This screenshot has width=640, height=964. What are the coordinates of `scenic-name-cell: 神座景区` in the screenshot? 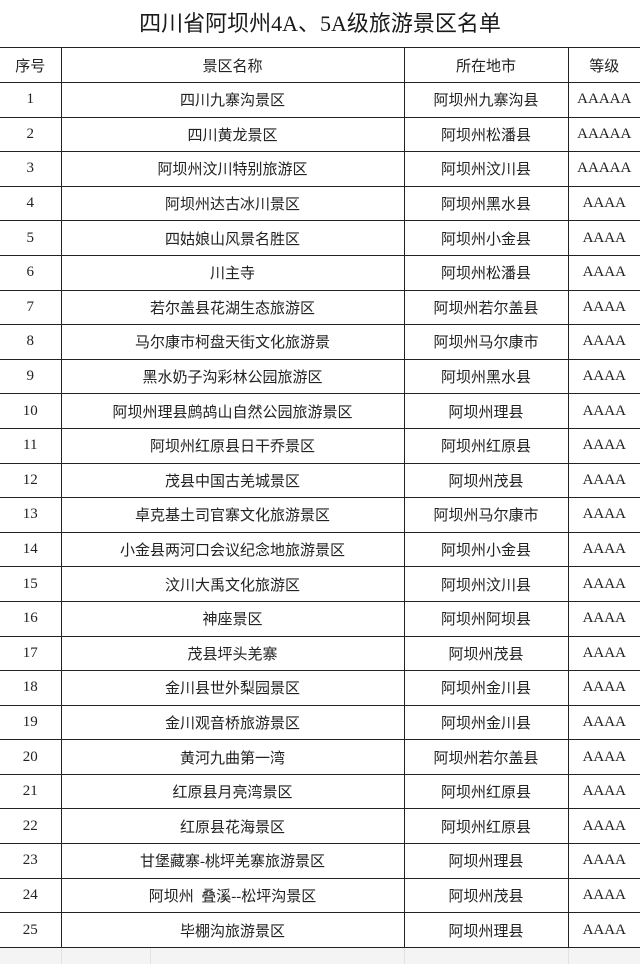 It's located at (232, 618).